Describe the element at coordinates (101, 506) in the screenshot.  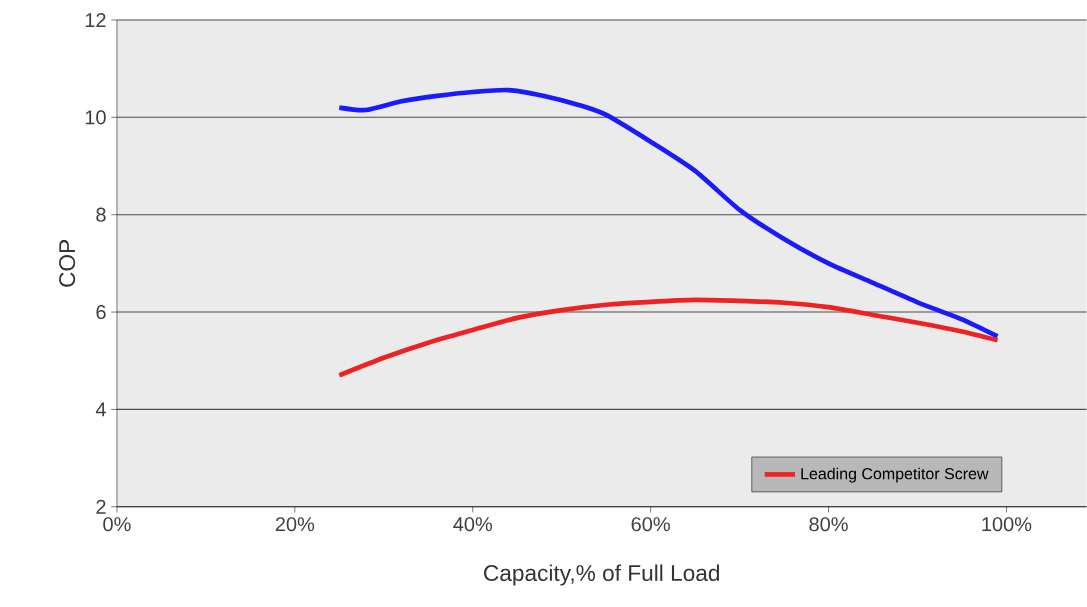
I see `y-tick-label: 2` at that location.